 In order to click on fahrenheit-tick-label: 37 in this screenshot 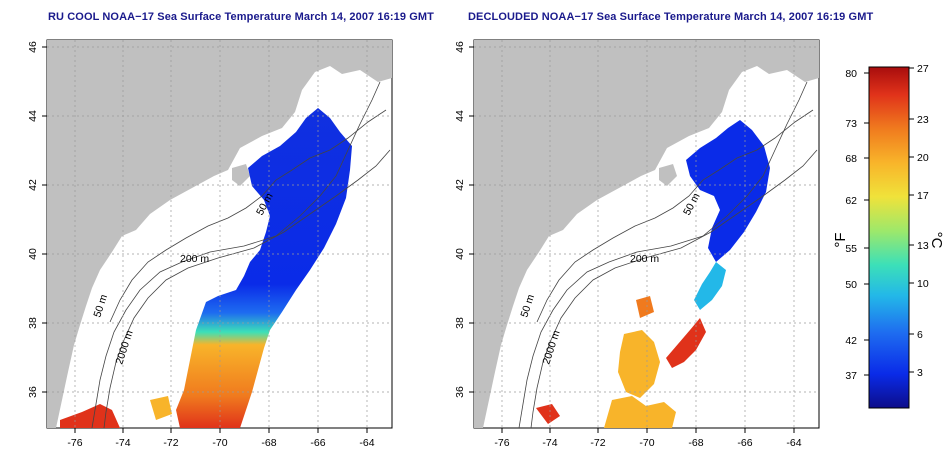, I will do `click(851, 376)`.